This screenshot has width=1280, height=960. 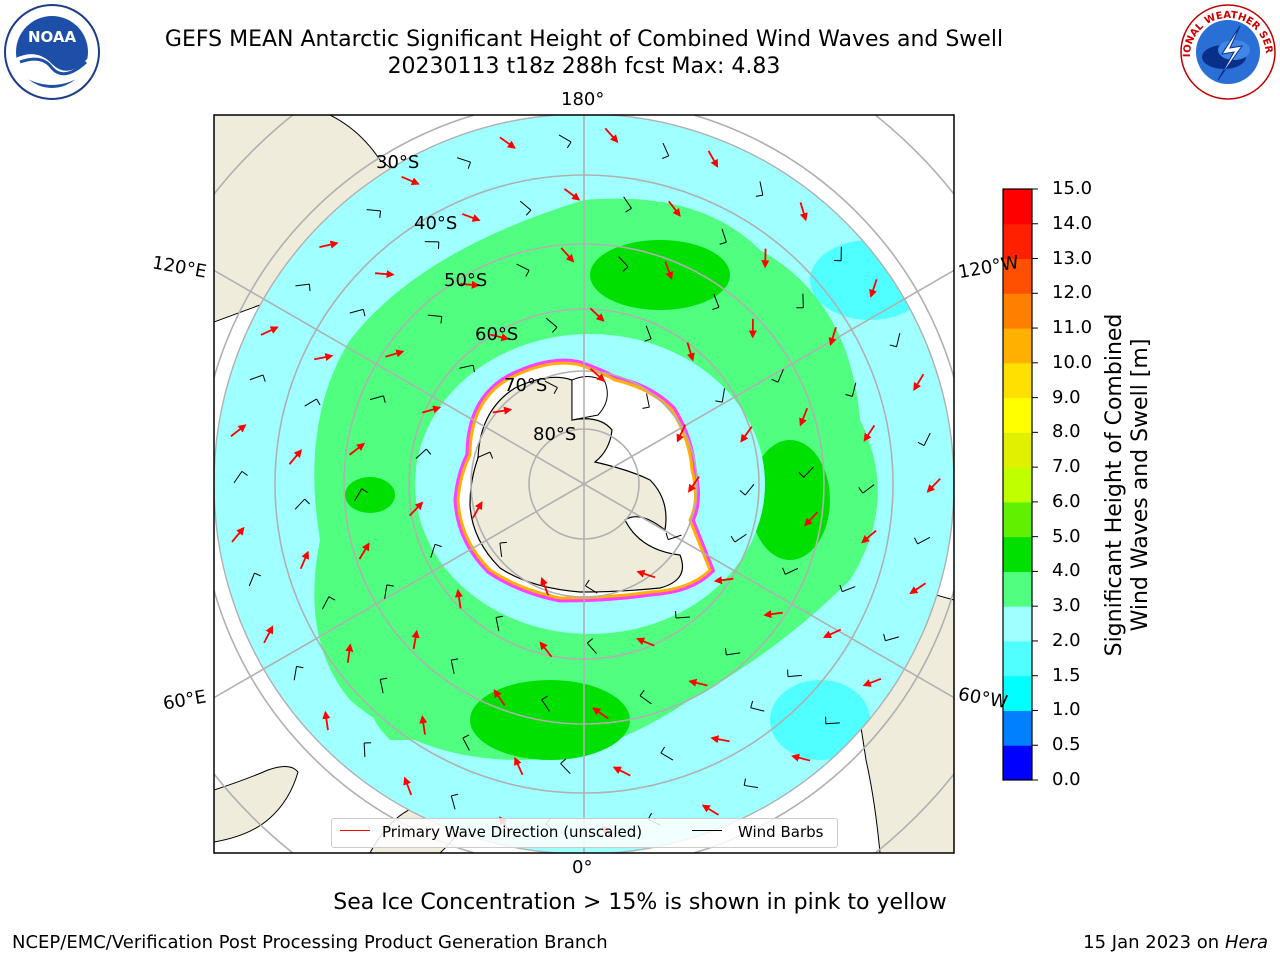 I want to click on chart-subtitle: 20230113 t18z 288h fcst Max: 4.83, so click(x=584, y=66).